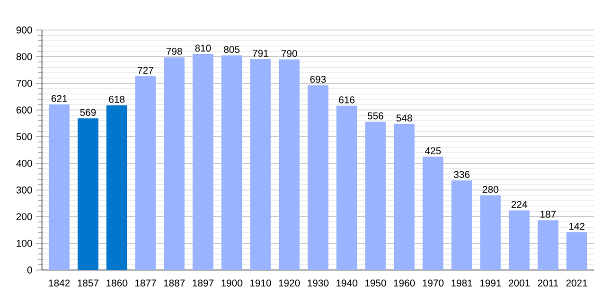 This screenshot has height=300, width=600. Describe the element at coordinates (576, 226) in the screenshot. I see `data-label: 142` at that location.